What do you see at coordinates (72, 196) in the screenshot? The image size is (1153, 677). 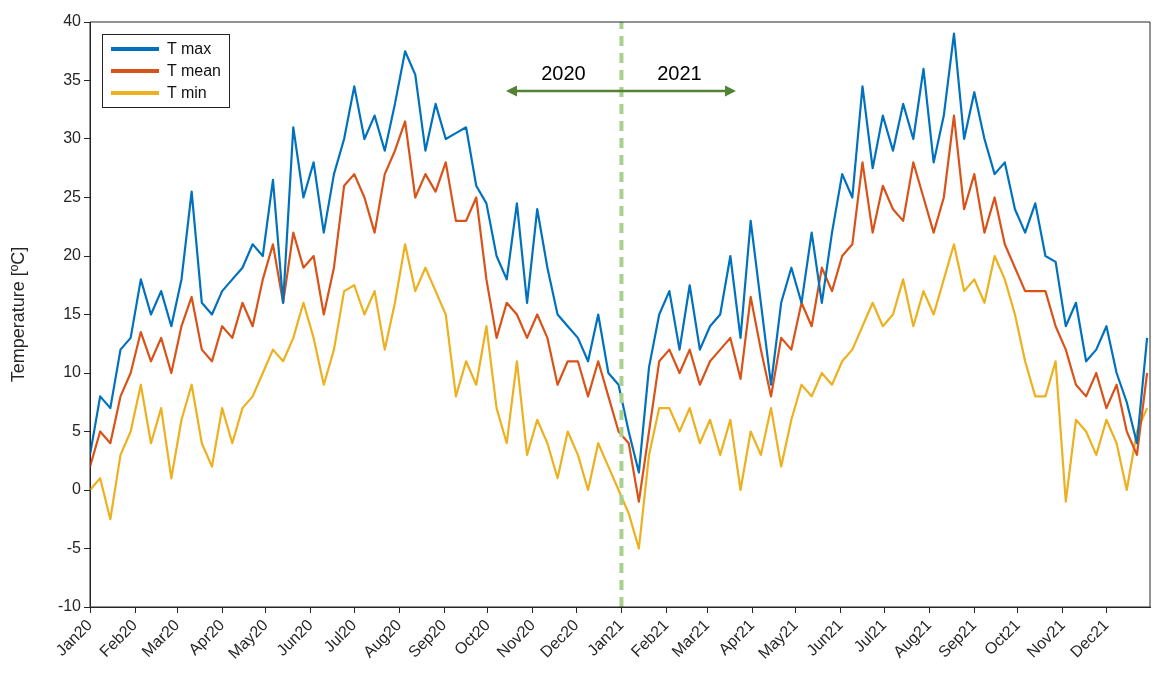 I see `y-tick-label: 25` at bounding box center [72, 196].